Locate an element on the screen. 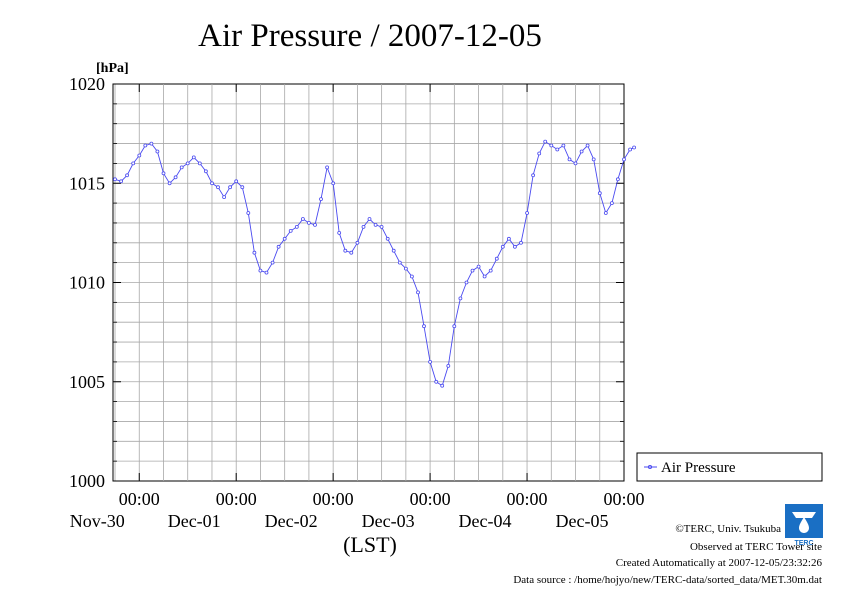 Image resolution: width=842 pixels, height=595 pixels. chart-title: Air Pressure / 2007-12-05 is located at coordinates (370, 36).